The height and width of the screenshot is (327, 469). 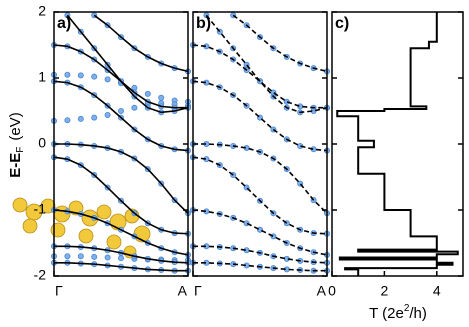 I want to click on panel-label: b), so click(x=203, y=23).